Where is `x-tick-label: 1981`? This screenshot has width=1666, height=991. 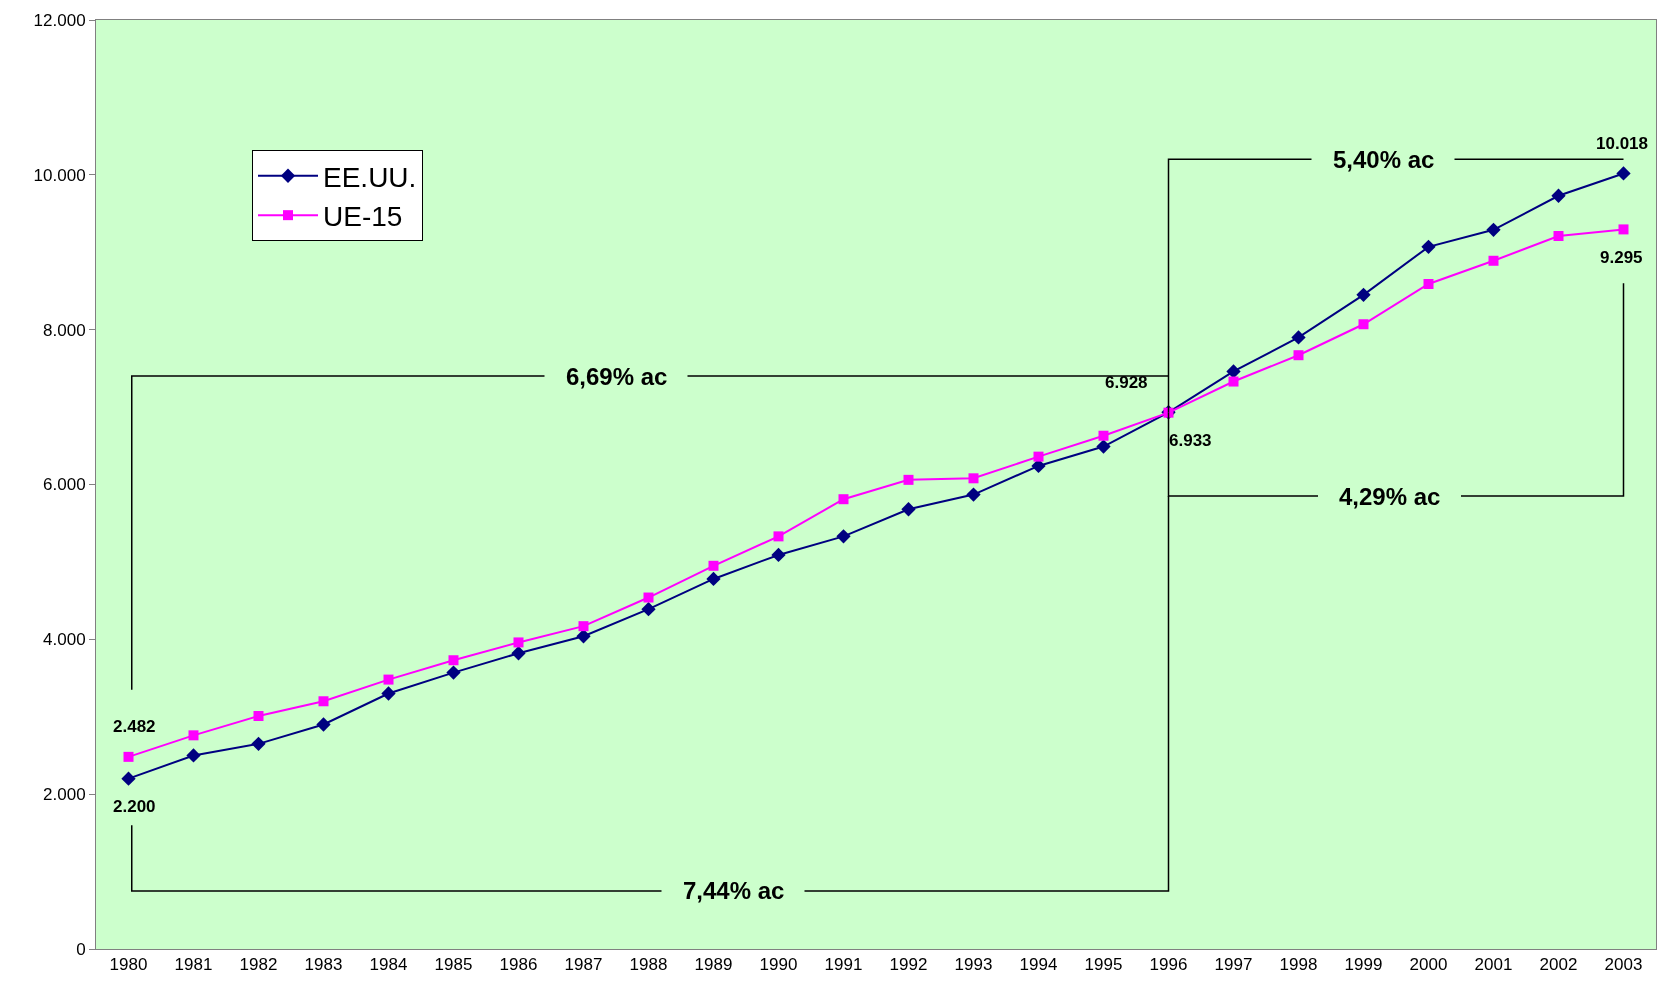
x-tick-label: 1981 is located at coordinates (193, 965).